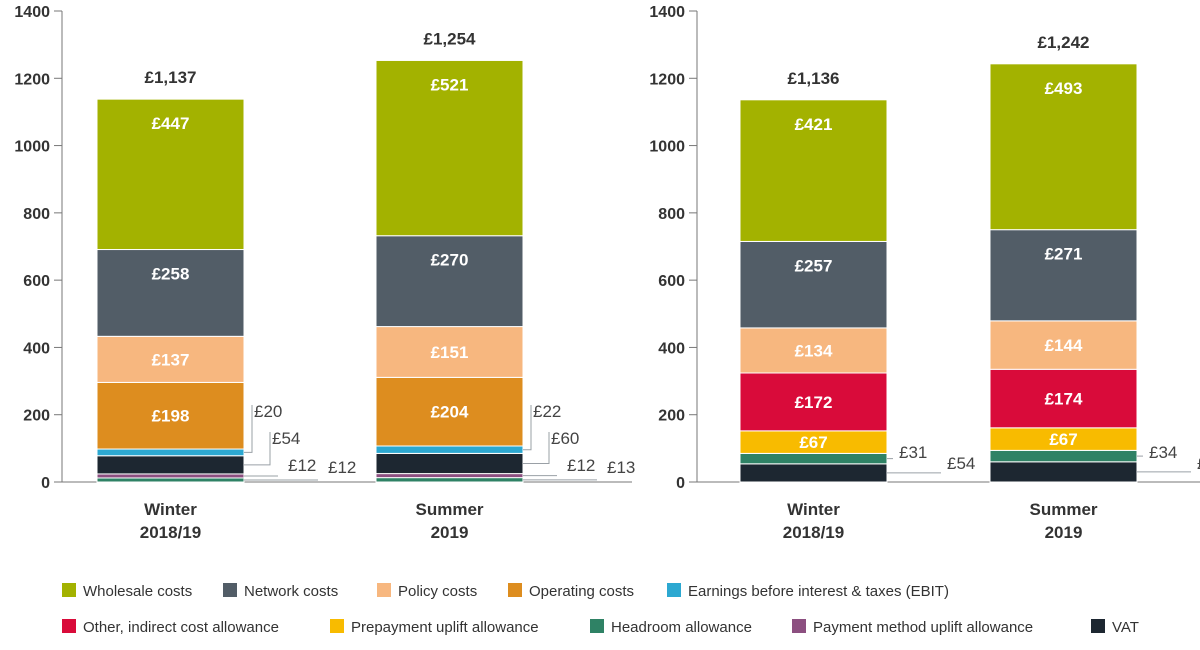 Image resolution: width=1200 pixels, height=650 pixels. What do you see at coordinates (681, 627) in the screenshot?
I see `legend-label: Headroom allowance` at bounding box center [681, 627].